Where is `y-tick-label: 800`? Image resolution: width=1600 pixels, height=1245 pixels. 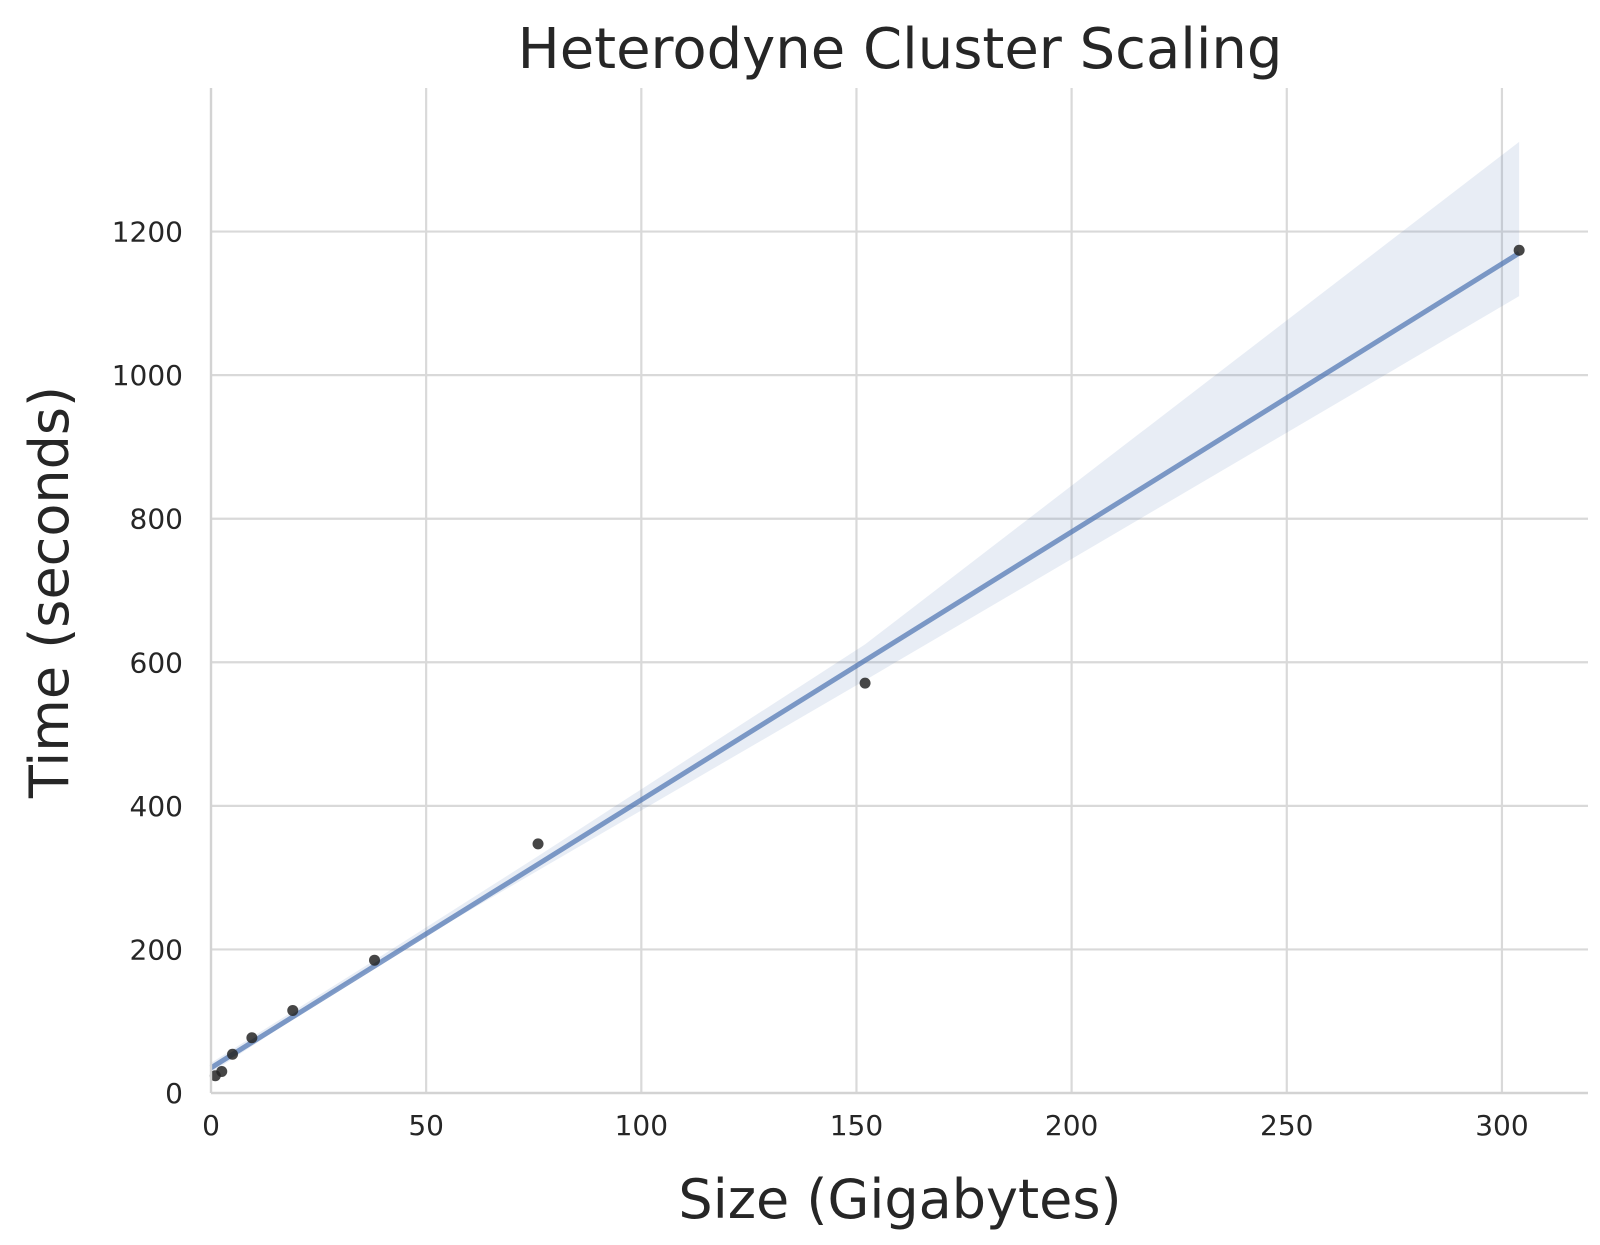 y-tick-label: 800 is located at coordinates (156, 519).